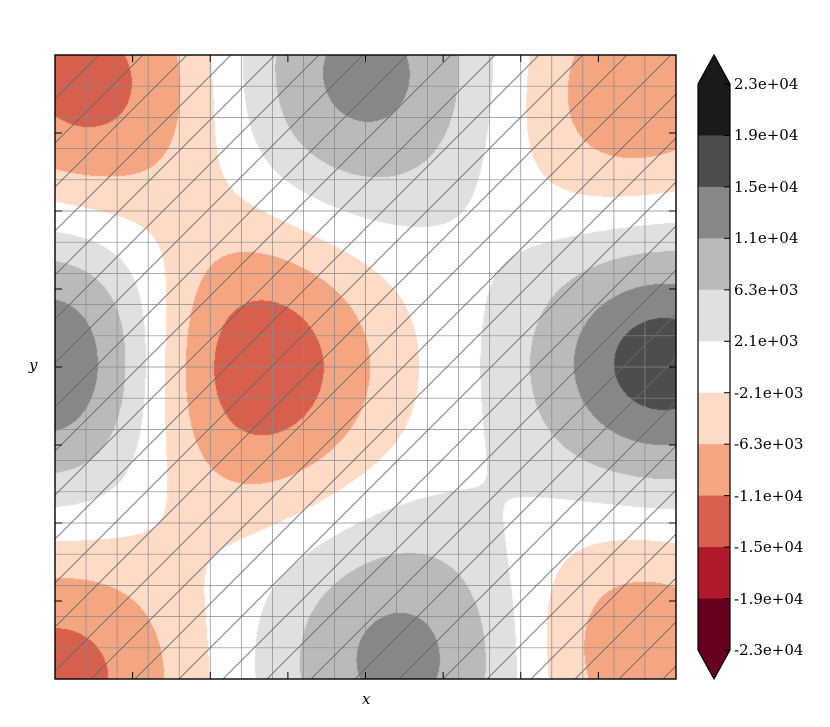 Image resolution: width=830 pixels, height=727 pixels. Describe the element at coordinates (769, 547) in the screenshot. I see `colorbar-tick-label: -1.5e+04` at that location.